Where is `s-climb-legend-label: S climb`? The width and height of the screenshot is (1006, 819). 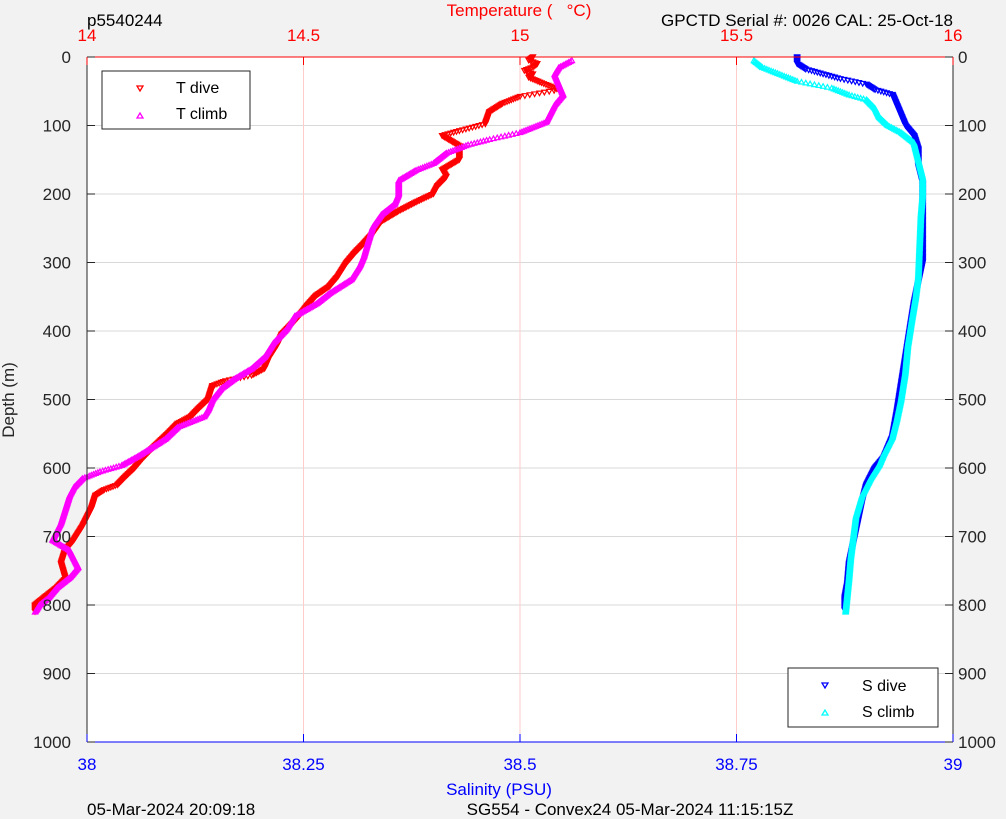 s-climb-legend-label: S climb is located at coordinates (888, 712).